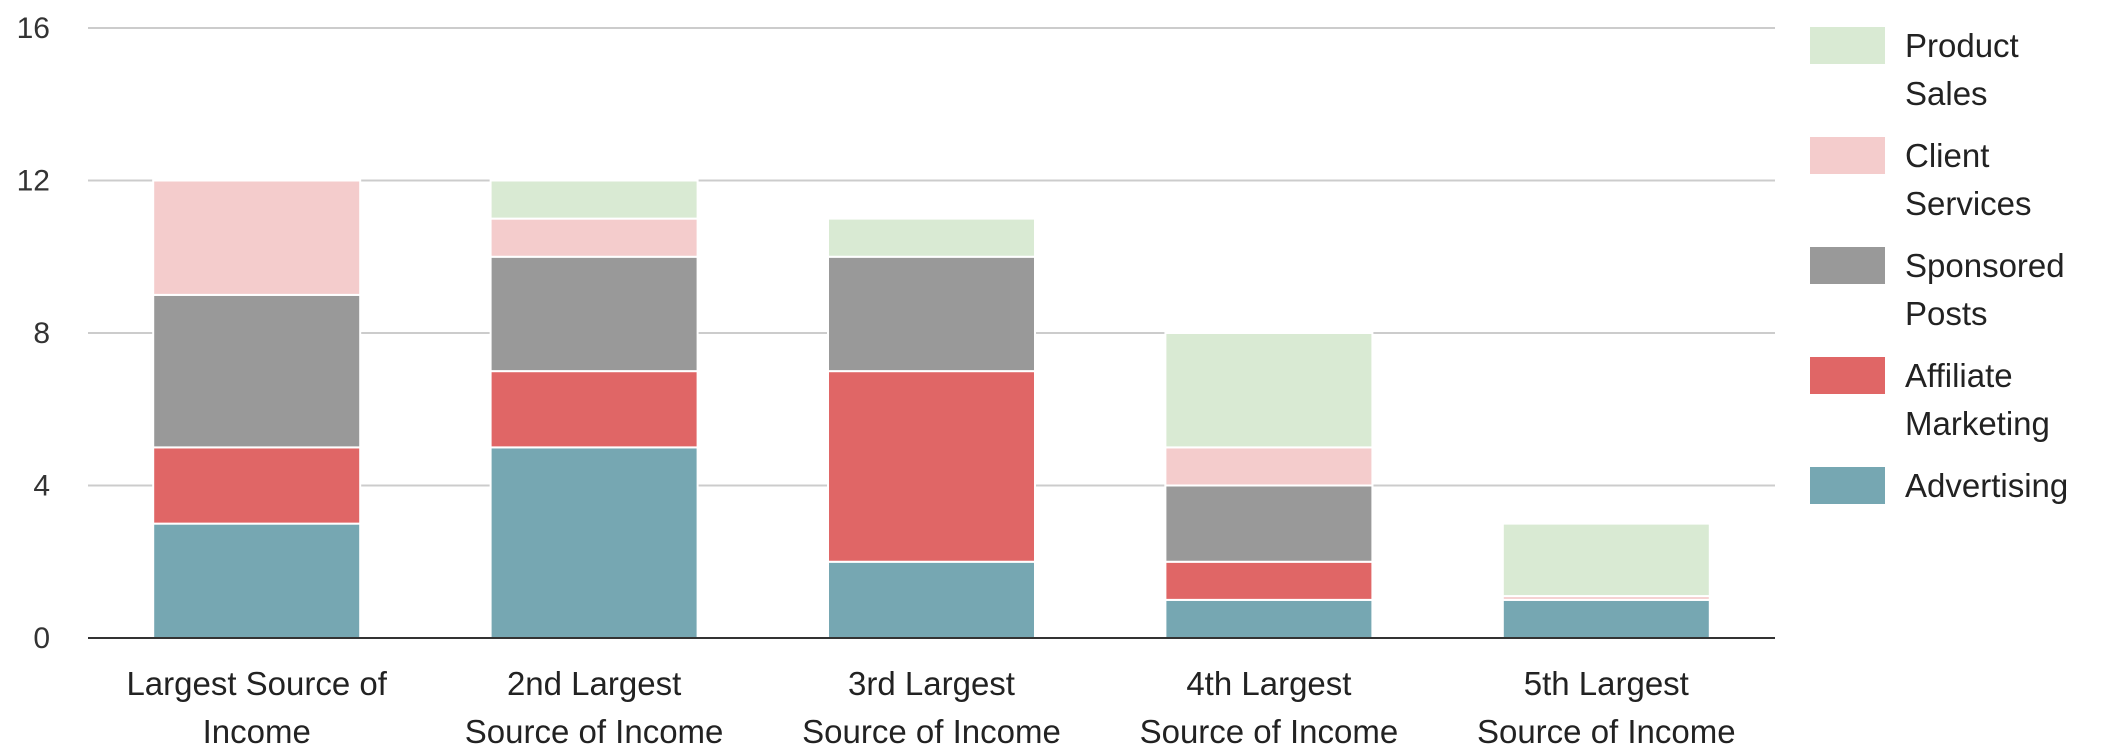  Describe the element at coordinates (1962, 69) in the screenshot. I see `legend-label: Product Sales` at that location.